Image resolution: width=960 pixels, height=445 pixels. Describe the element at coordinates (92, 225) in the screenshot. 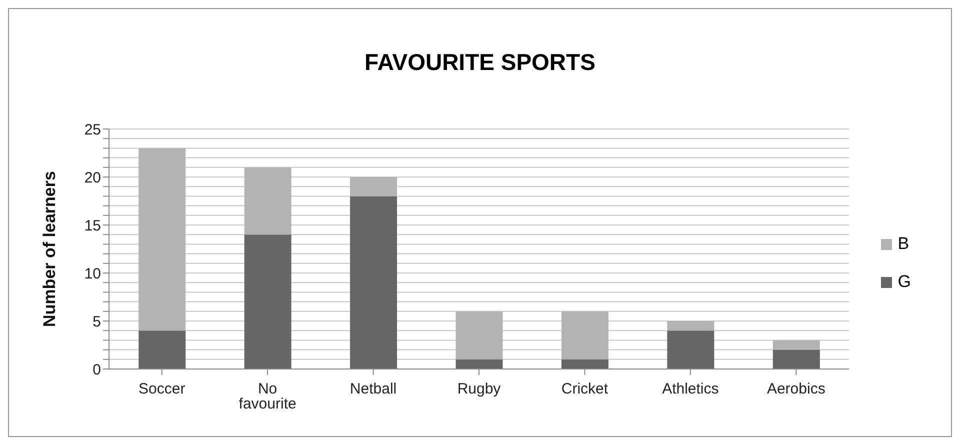

I see `y-tick-label: 15` at that location.